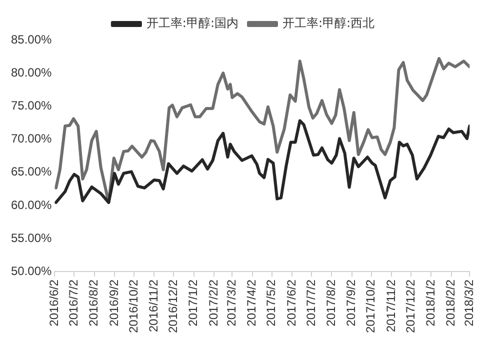  I want to click on y-tick-label: 55.00%, so click(31, 237).